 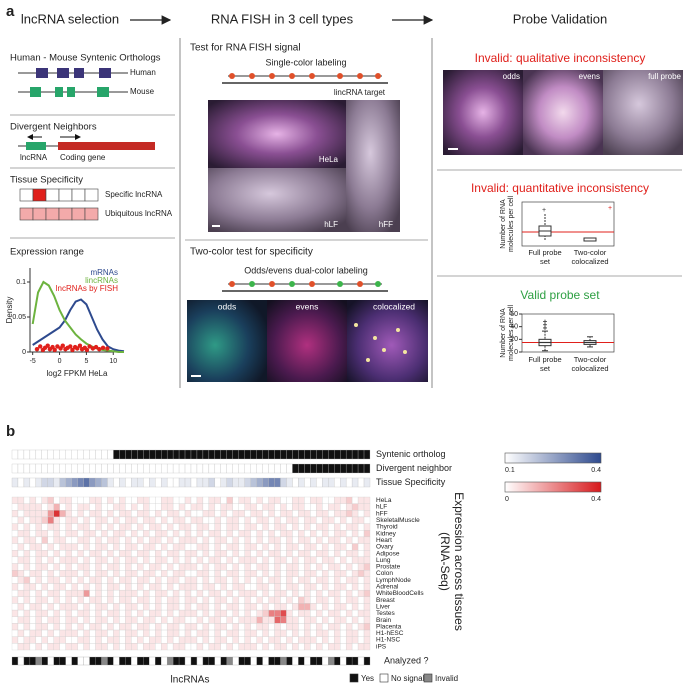 What do you see at coordinates (503, 224) in the screenshot?
I see `y-axis-label: Number of RNA` at bounding box center [503, 224].